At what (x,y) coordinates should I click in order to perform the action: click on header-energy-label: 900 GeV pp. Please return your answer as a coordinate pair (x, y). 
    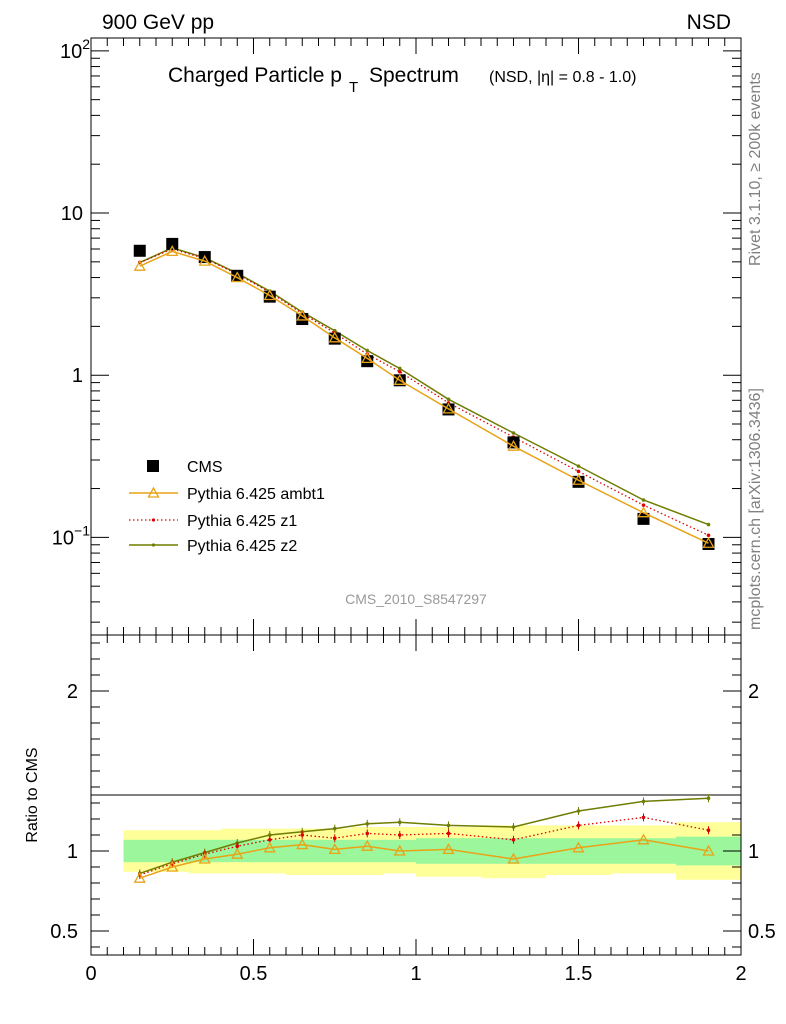
    Looking at the image, I should click on (158, 22).